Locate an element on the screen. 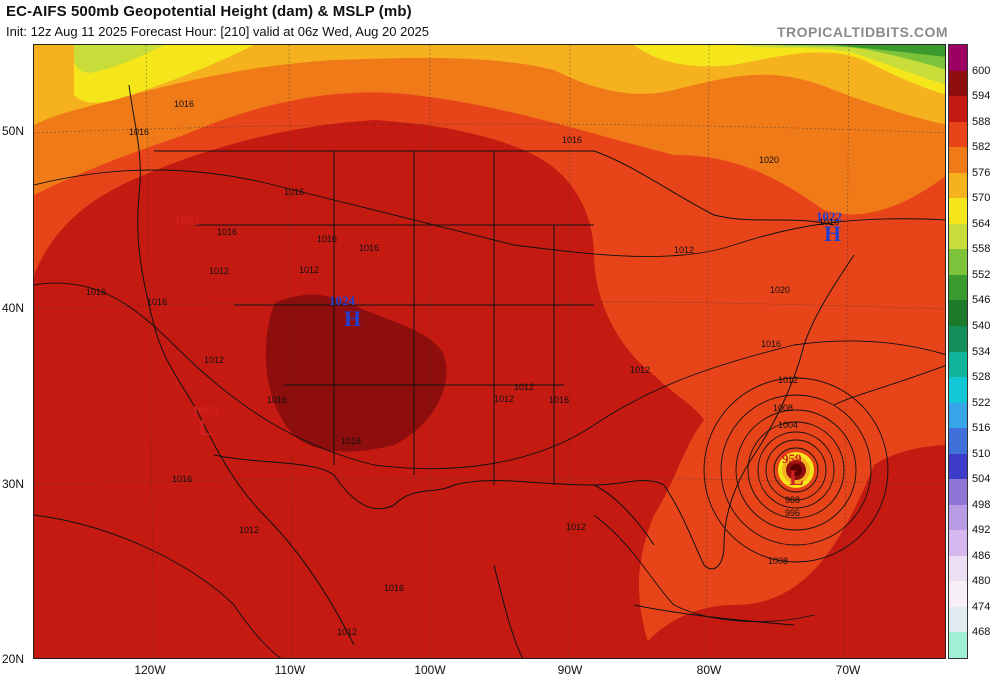 The width and height of the screenshot is (1000, 679). high-marker-ne-letter: H is located at coordinates (832, 233).